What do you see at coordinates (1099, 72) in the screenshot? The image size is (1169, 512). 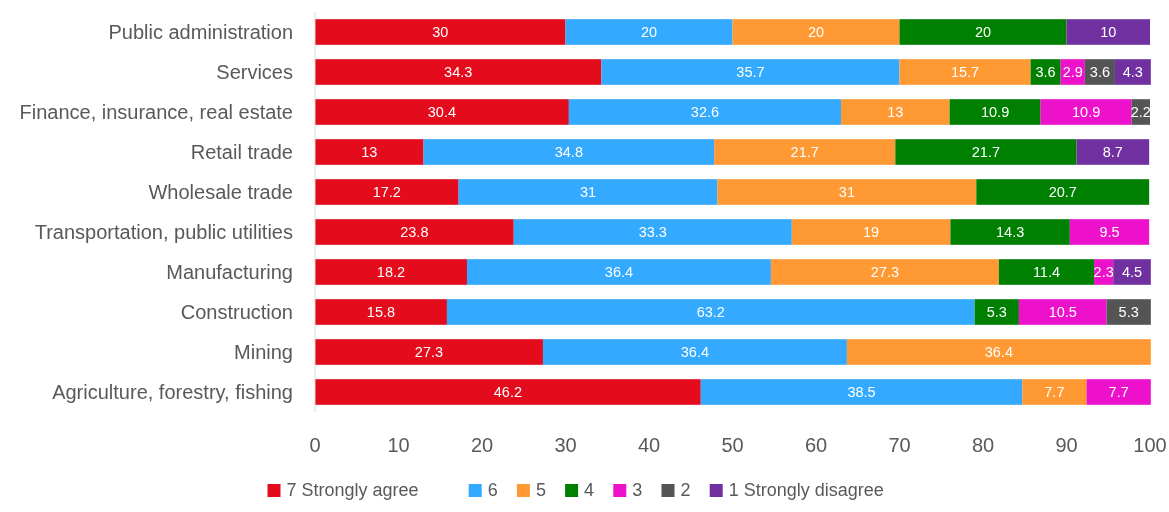 I see `data-label: 3.6` at bounding box center [1099, 72].